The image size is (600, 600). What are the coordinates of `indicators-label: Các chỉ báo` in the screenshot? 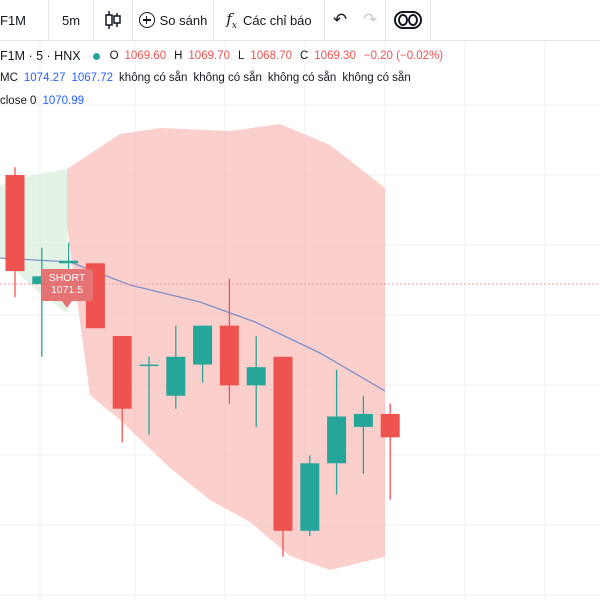 It's located at (277, 20).